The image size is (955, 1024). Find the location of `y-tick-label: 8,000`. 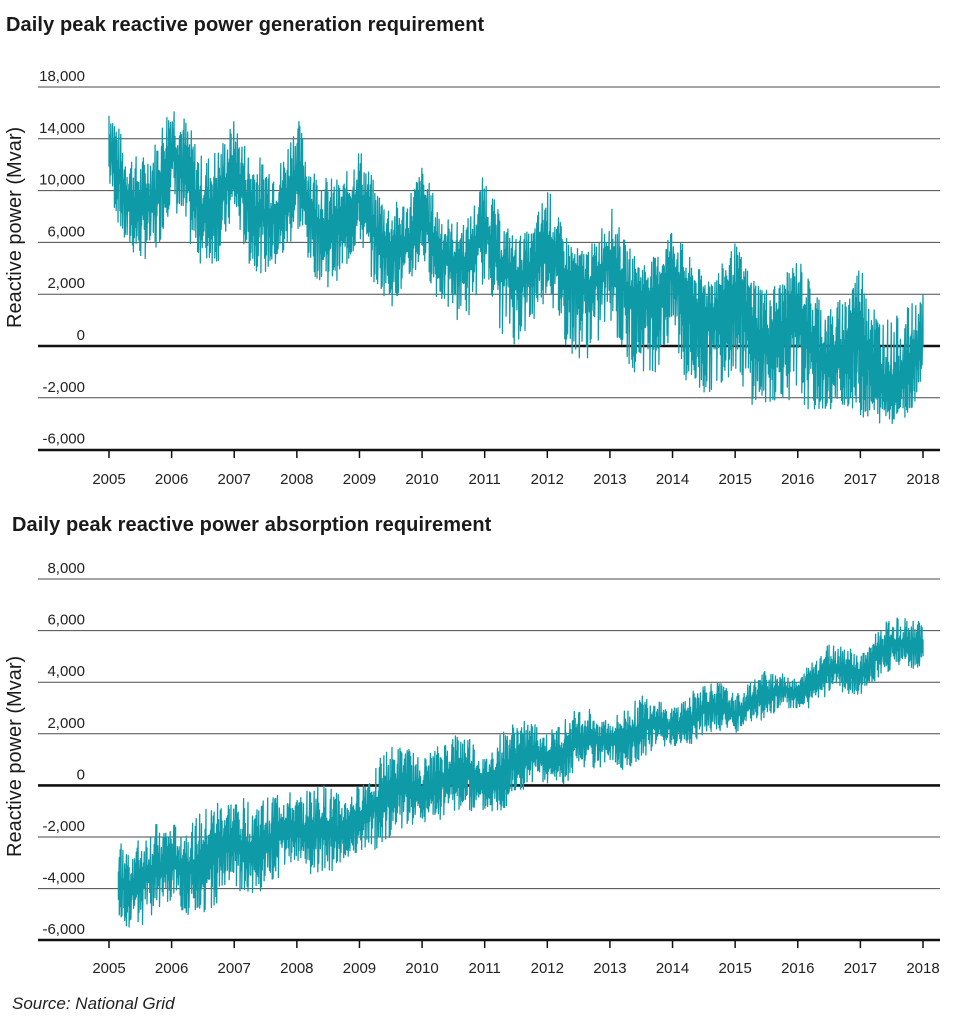

y-tick-label: 8,000 is located at coordinates (66, 568).